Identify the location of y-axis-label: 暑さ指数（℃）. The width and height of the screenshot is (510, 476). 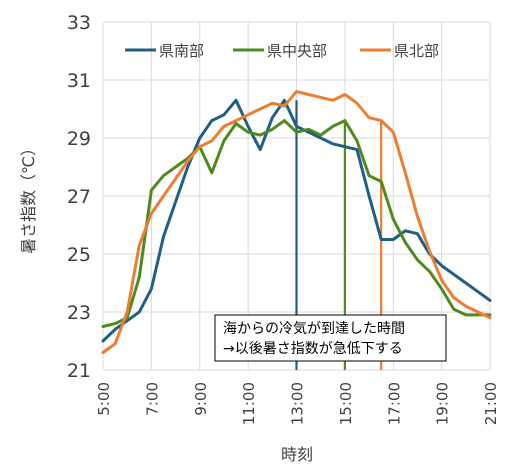
(28, 197).